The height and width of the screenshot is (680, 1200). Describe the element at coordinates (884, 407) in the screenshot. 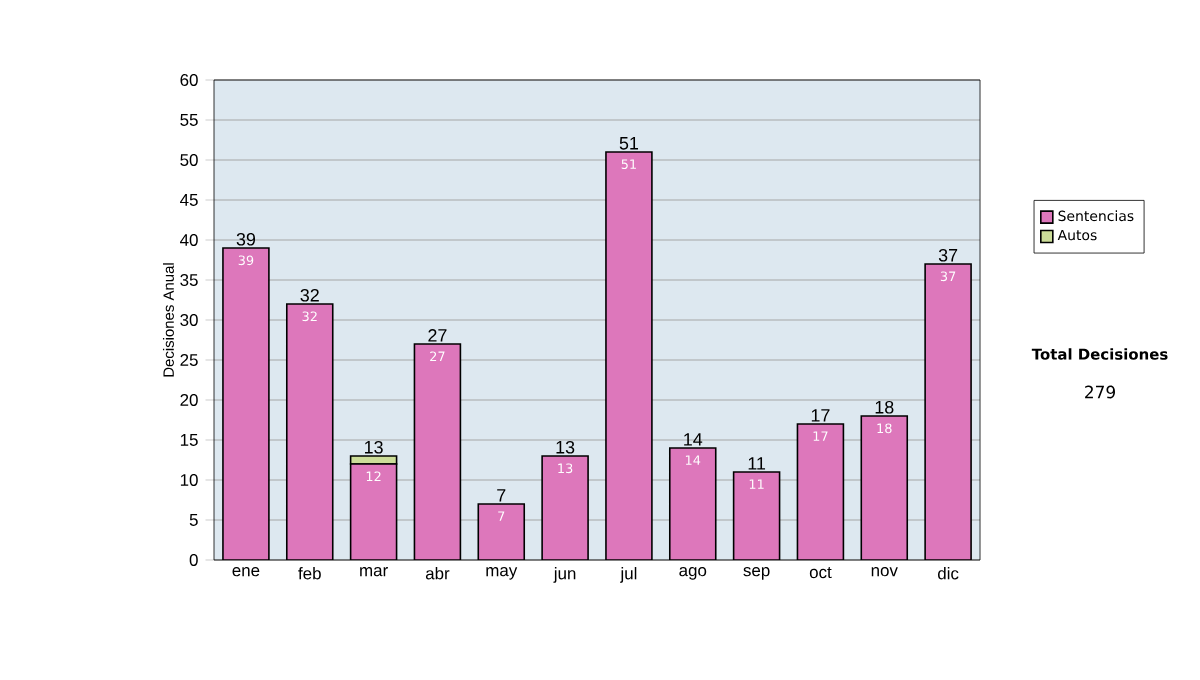

I see `total-label: 18` at that location.